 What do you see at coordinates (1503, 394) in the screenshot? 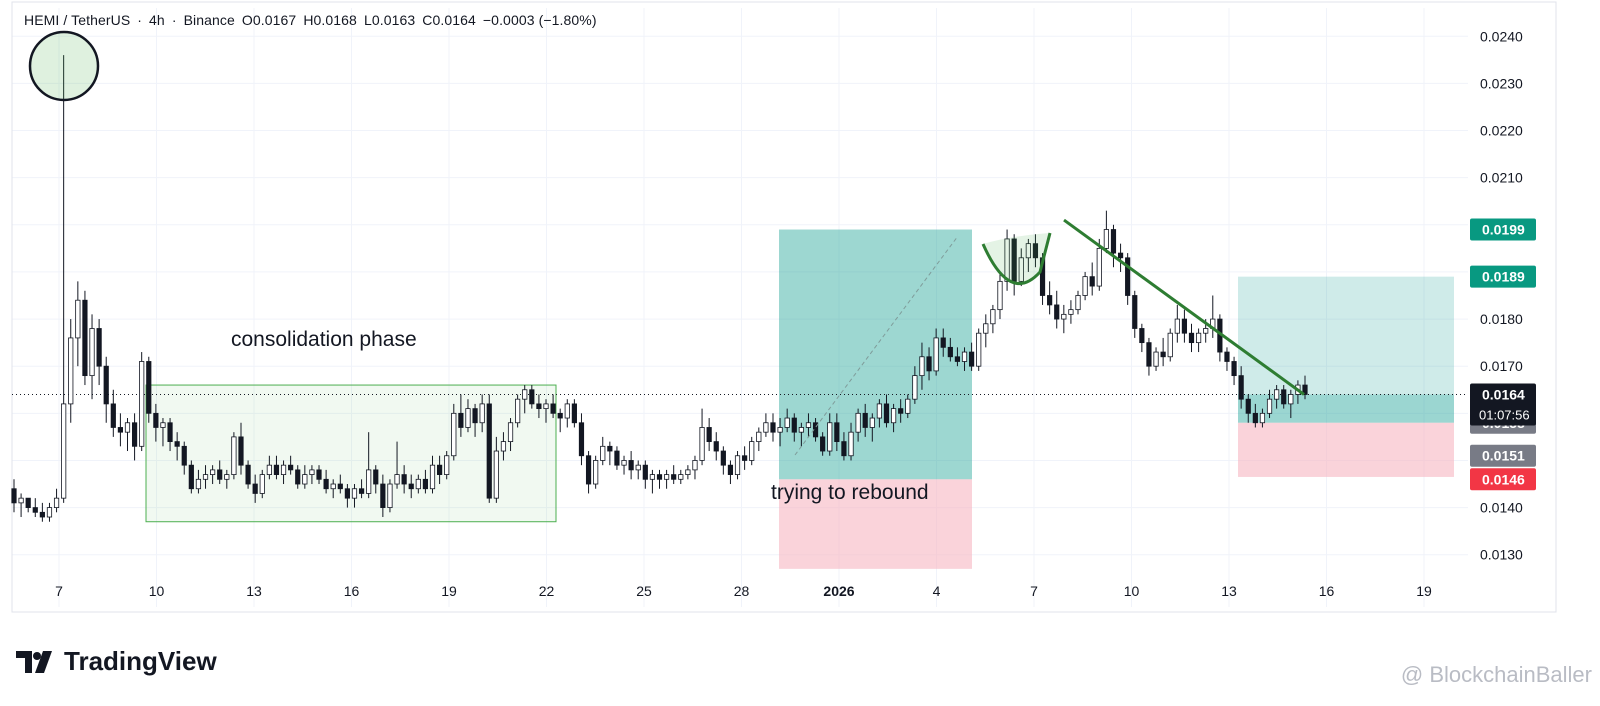
I see `price-badge-value: 0.0164` at bounding box center [1503, 394].